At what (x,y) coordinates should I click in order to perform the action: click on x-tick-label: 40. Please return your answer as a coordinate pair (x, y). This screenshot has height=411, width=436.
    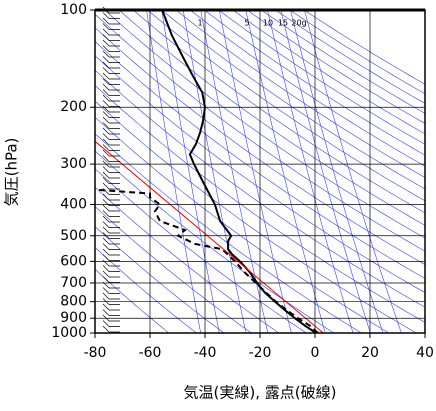
    Looking at the image, I should click on (425, 353).